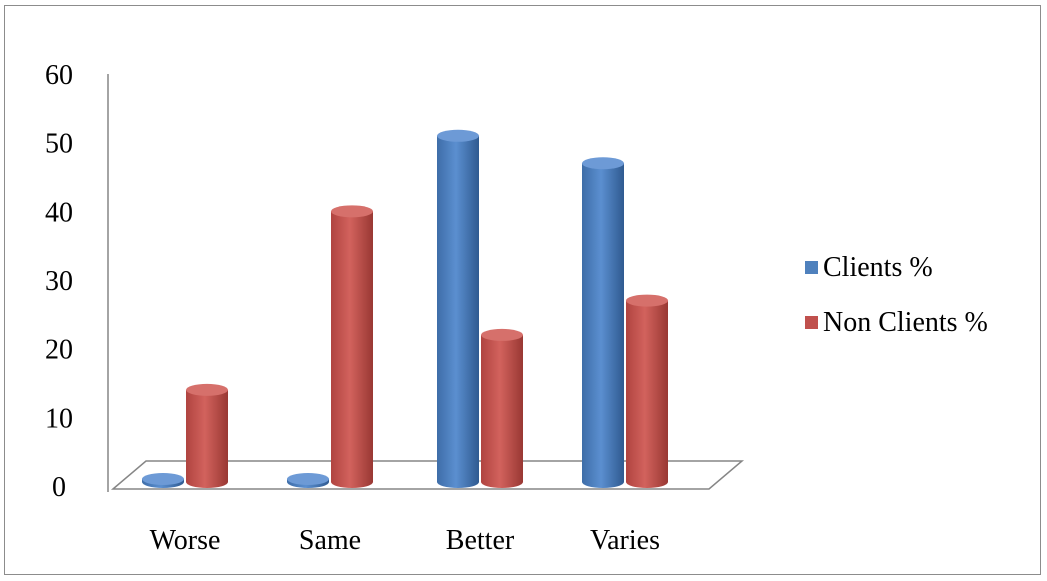 The image size is (1047, 581). Describe the element at coordinates (905, 322) in the screenshot. I see `legend-label: Non Clients %` at that location.